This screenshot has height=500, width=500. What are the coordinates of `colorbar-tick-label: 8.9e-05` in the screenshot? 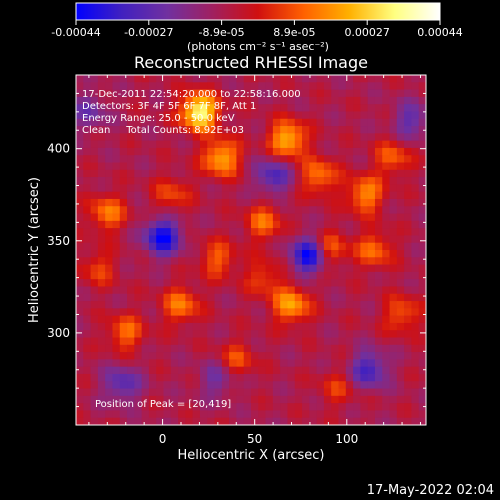 It's located at (294, 32).